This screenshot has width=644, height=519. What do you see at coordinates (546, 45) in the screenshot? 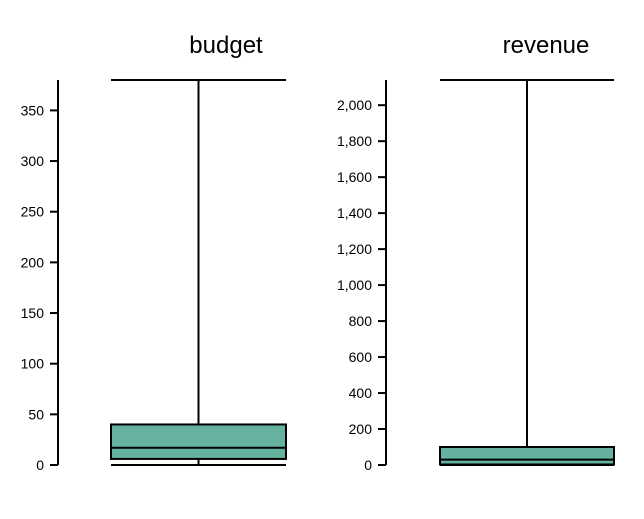
I see `revenue-title: revenue` at bounding box center [546, 45].